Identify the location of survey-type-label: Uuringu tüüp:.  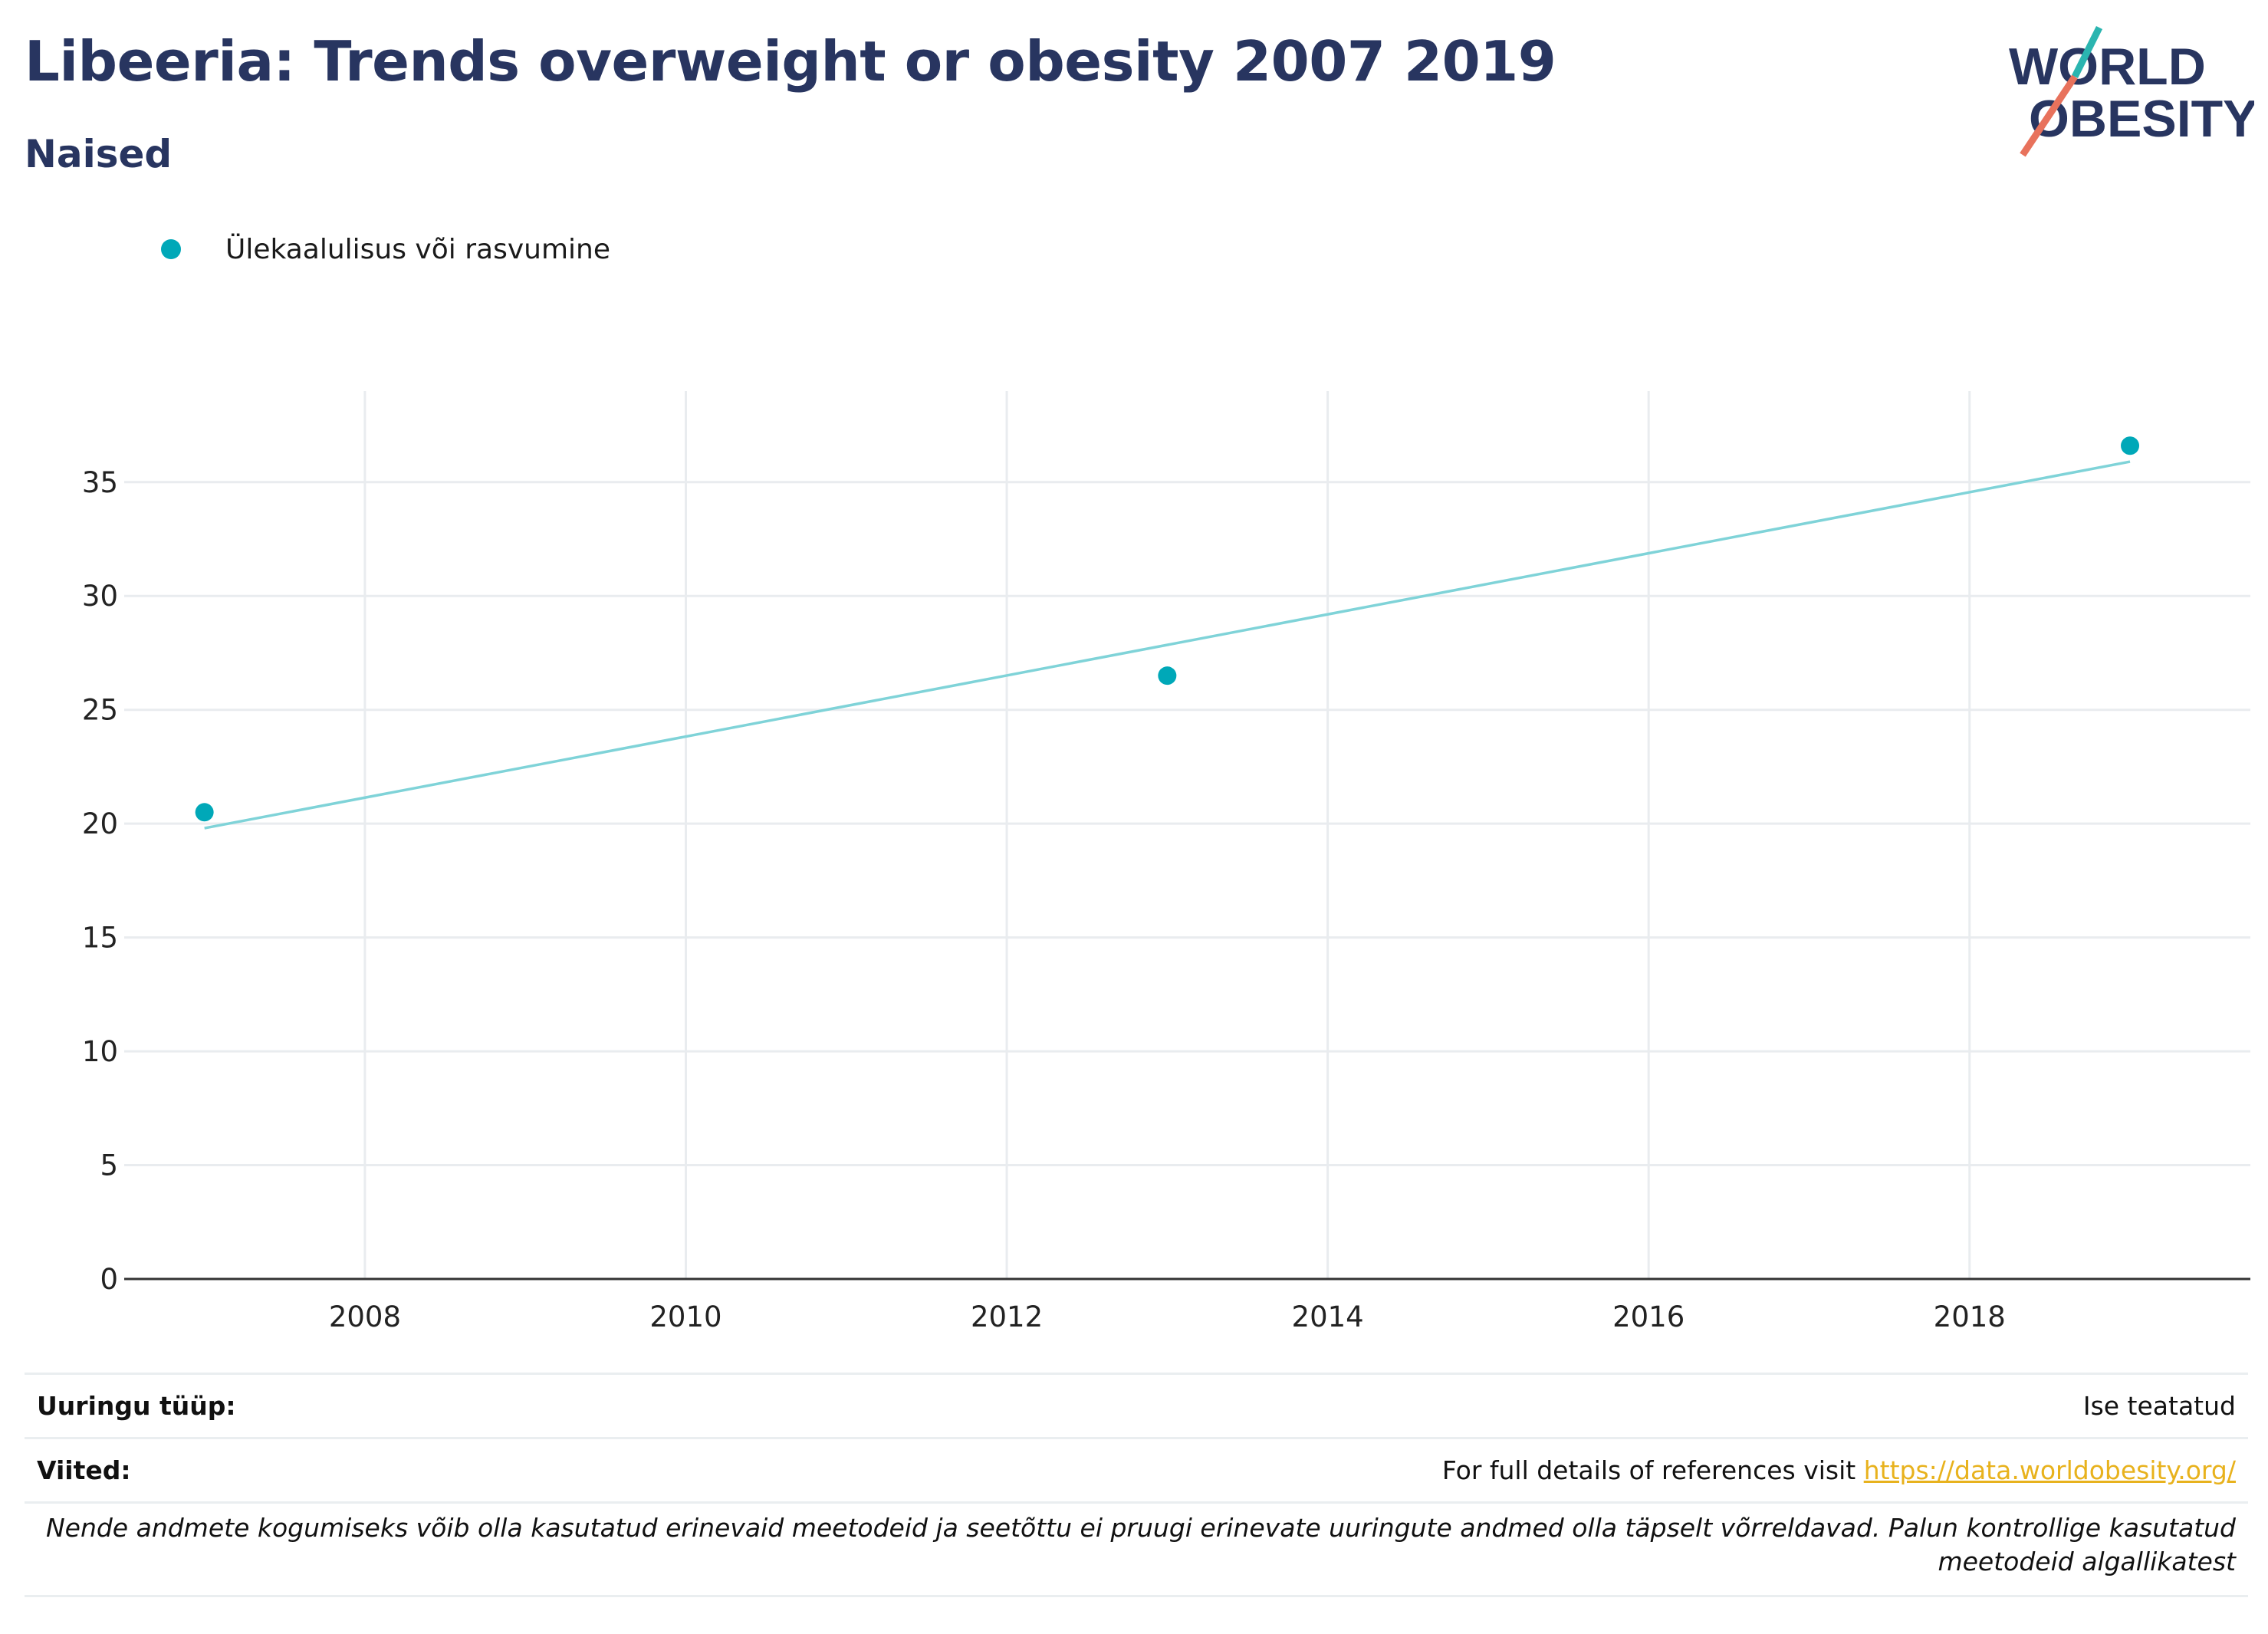
(136, 1406).